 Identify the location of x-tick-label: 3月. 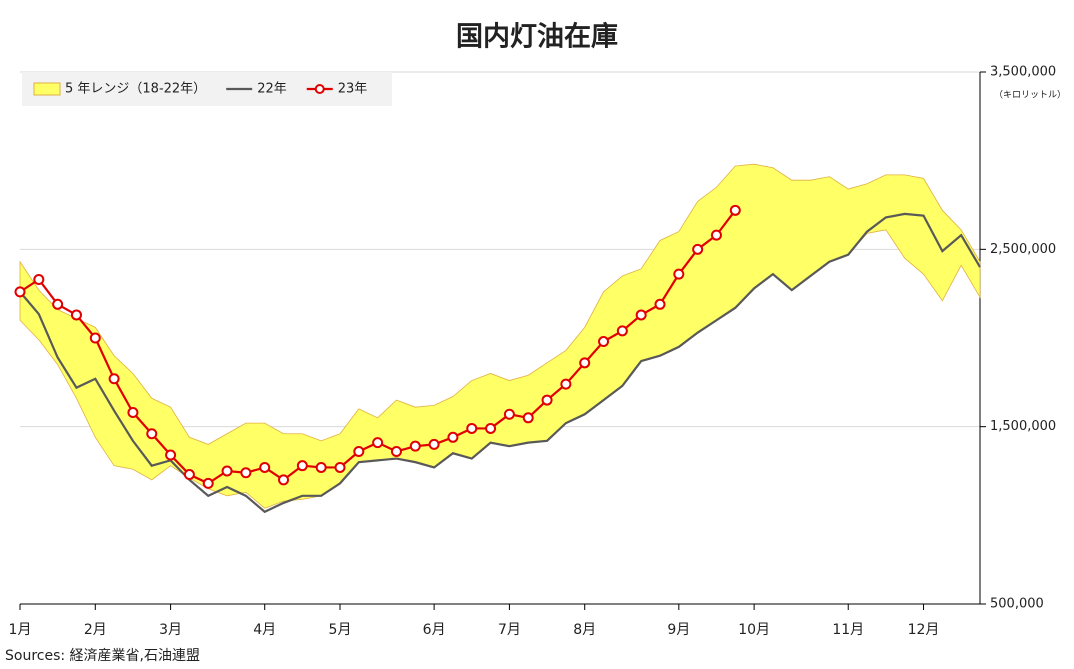
(170, 630).